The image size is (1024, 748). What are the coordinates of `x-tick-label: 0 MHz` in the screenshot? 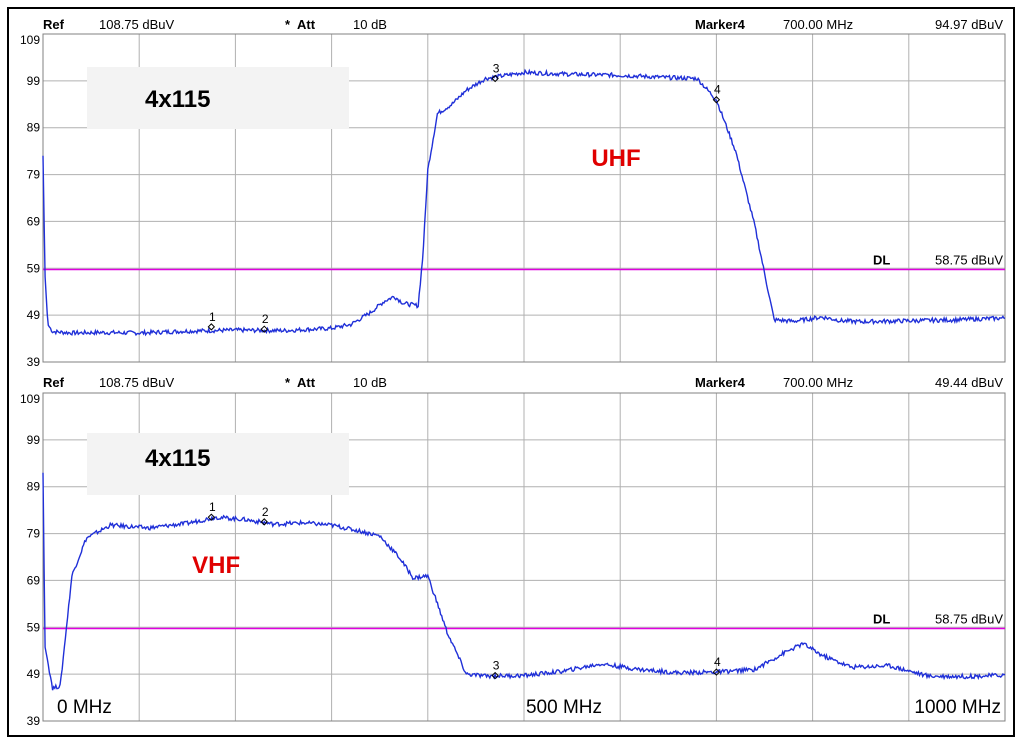 It's located at (84, 707).